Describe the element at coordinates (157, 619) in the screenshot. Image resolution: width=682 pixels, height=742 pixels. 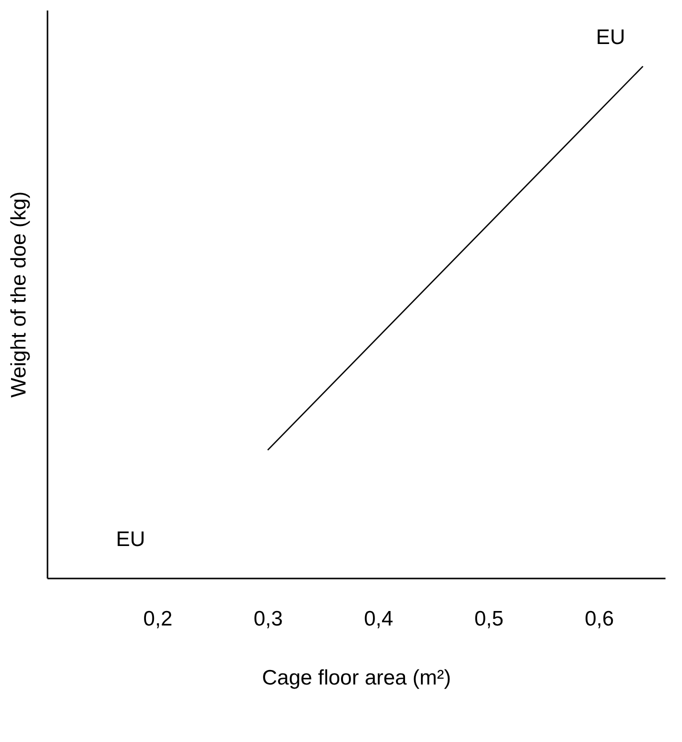
I see `x-tick-label: 0,2` at that location.